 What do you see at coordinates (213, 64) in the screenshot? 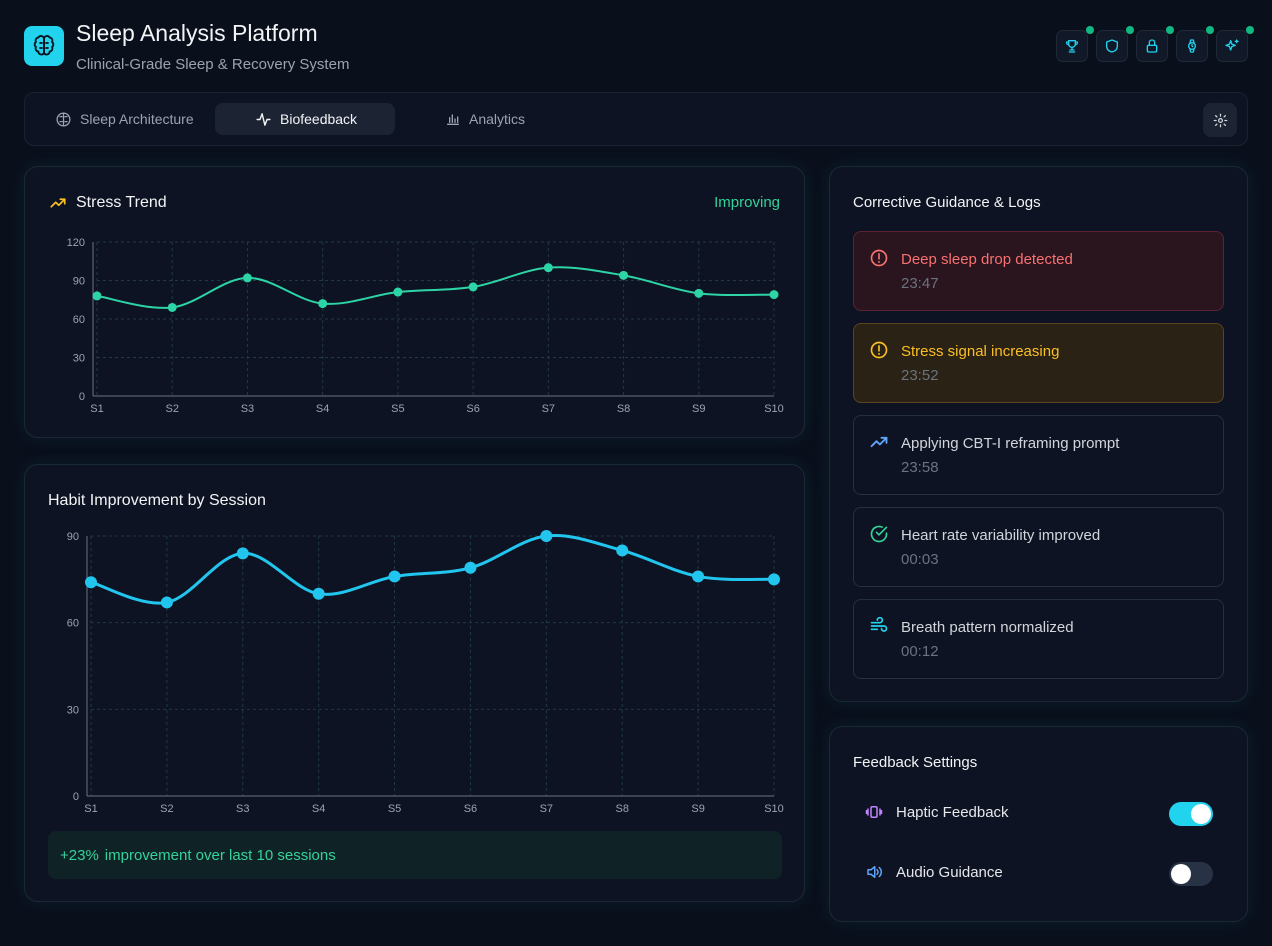
I see `app-subtitle: Clinical-Grade Sleep & Recovery System` at bounding box center [213, 64].